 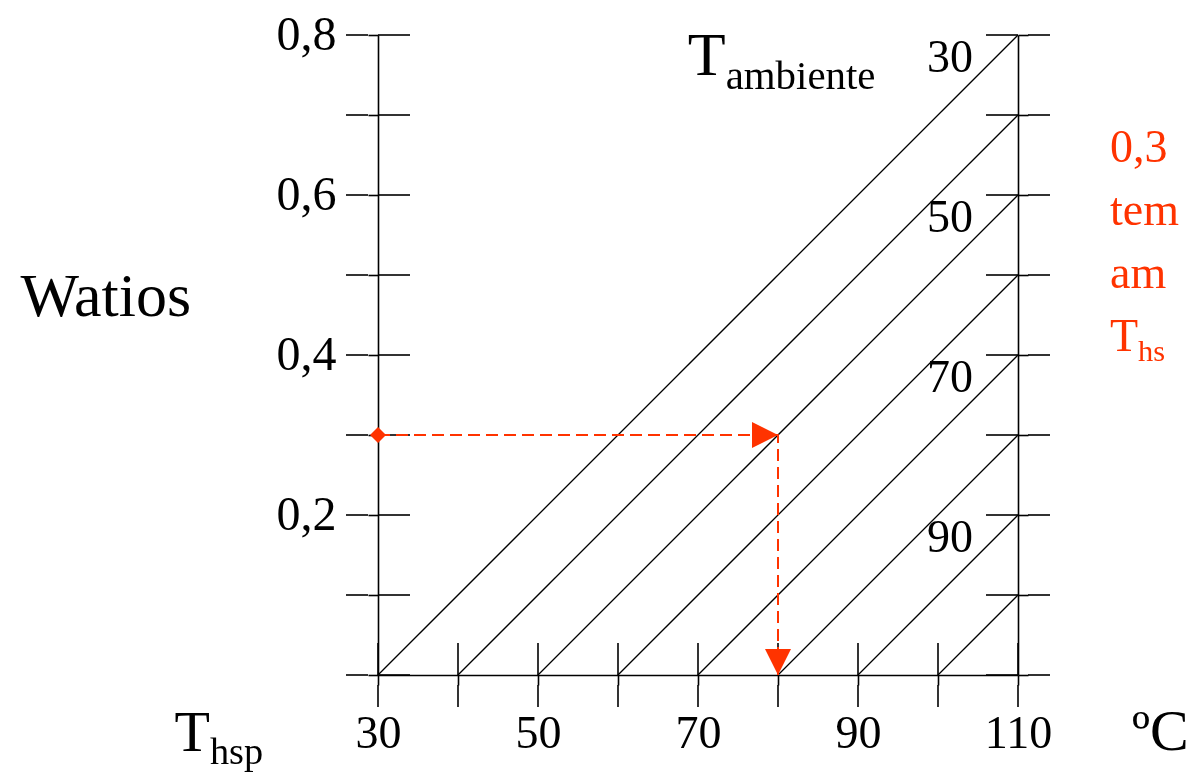 I want to click on legend-label: 30, so click(x=950, y=56).